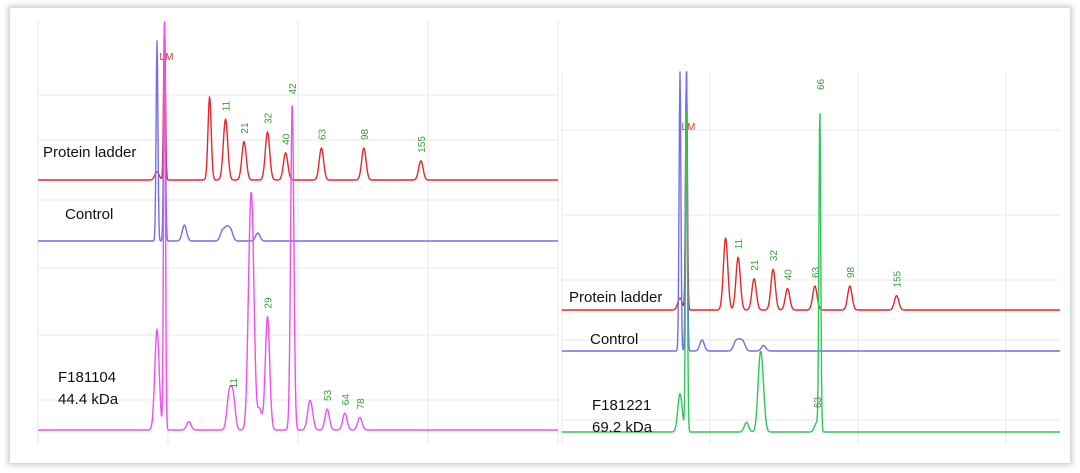  Describe the element at coordinates (615, 297) in the screenshot. I see `right-trace-label-protein-ladder-0: Protein ladder` at that location.